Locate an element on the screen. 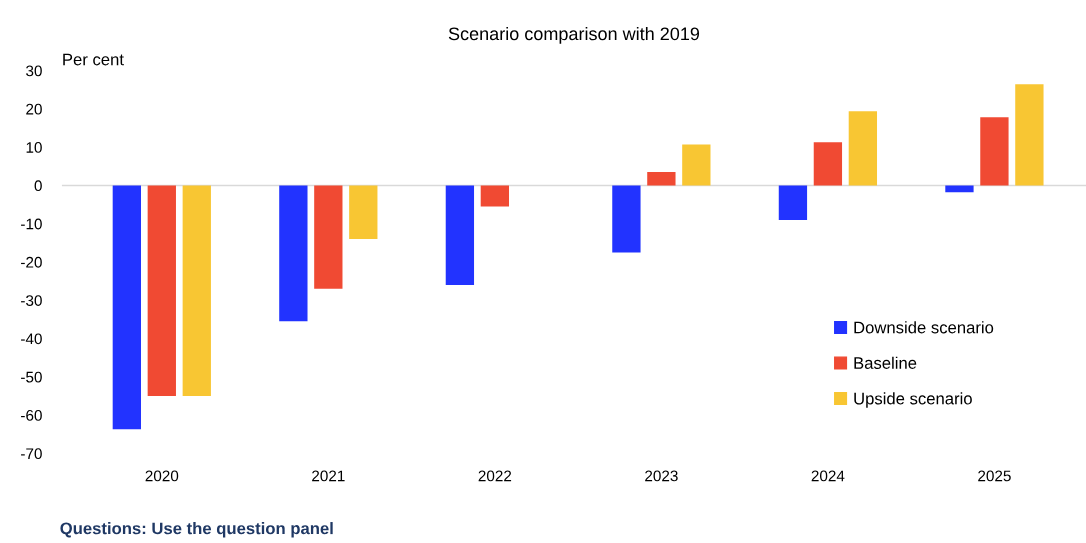 The image size is (1086, 543). y-tick-label: -10 is located at coordinates (31, 224).